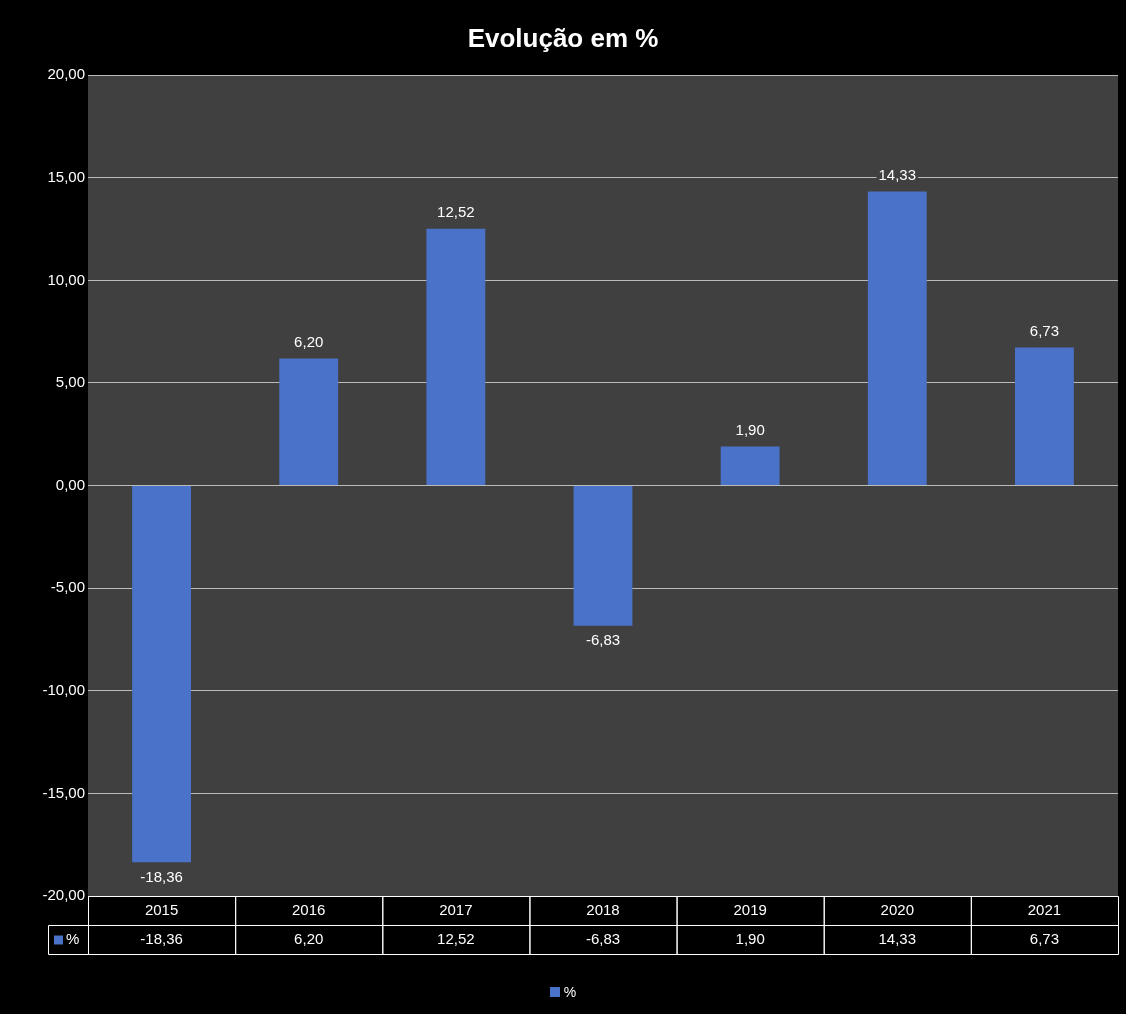 The image size is (1126, 1014). I want to click on y-tick-label: 5,00, so click(70, 382).